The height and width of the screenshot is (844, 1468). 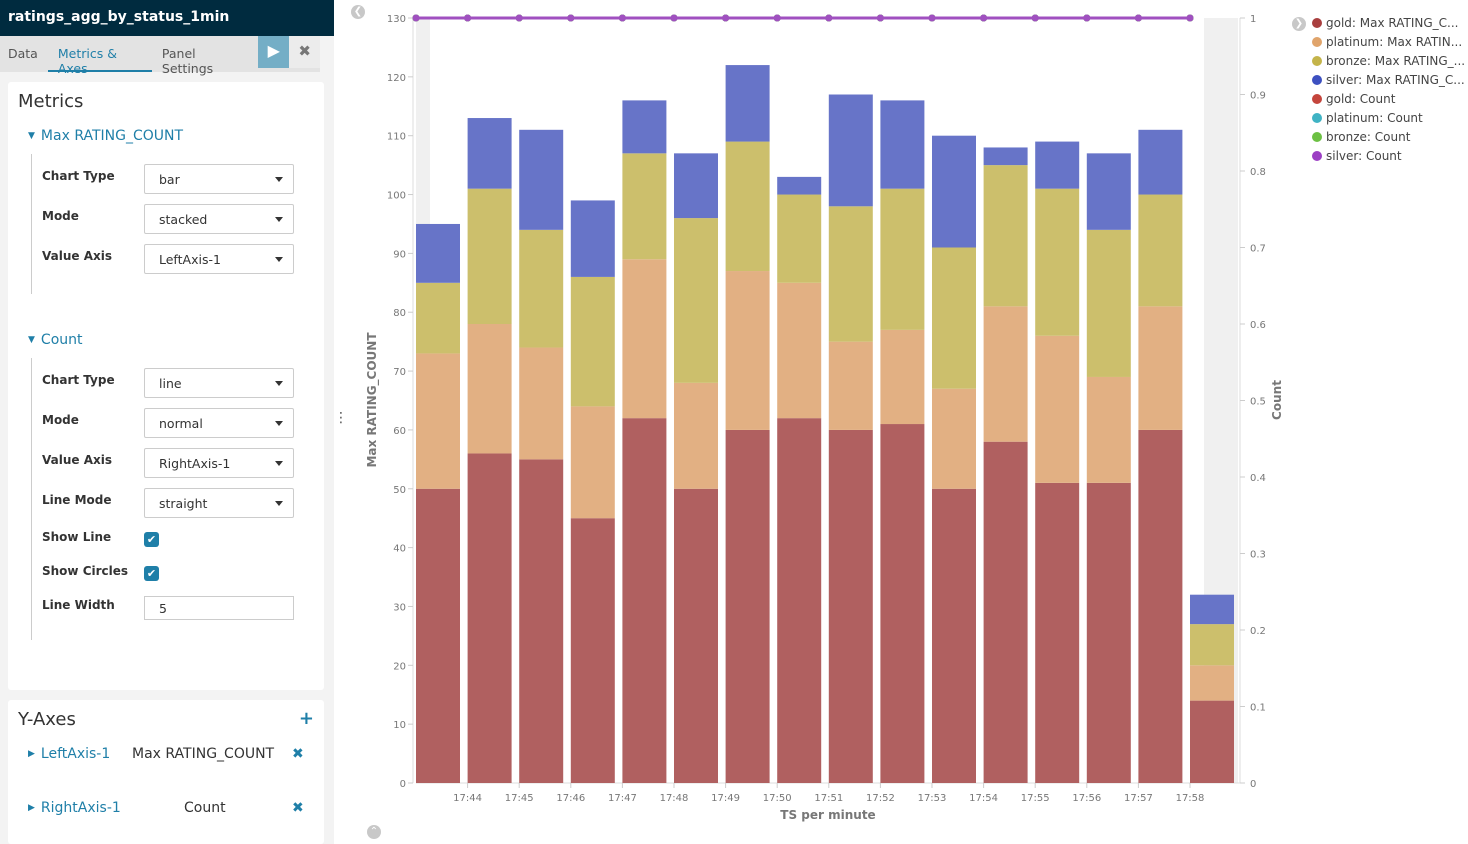 What do you see at coordinates (219, 423) in the screenshot?
I see `mode-select: normal` at bounding box center [219, 423].